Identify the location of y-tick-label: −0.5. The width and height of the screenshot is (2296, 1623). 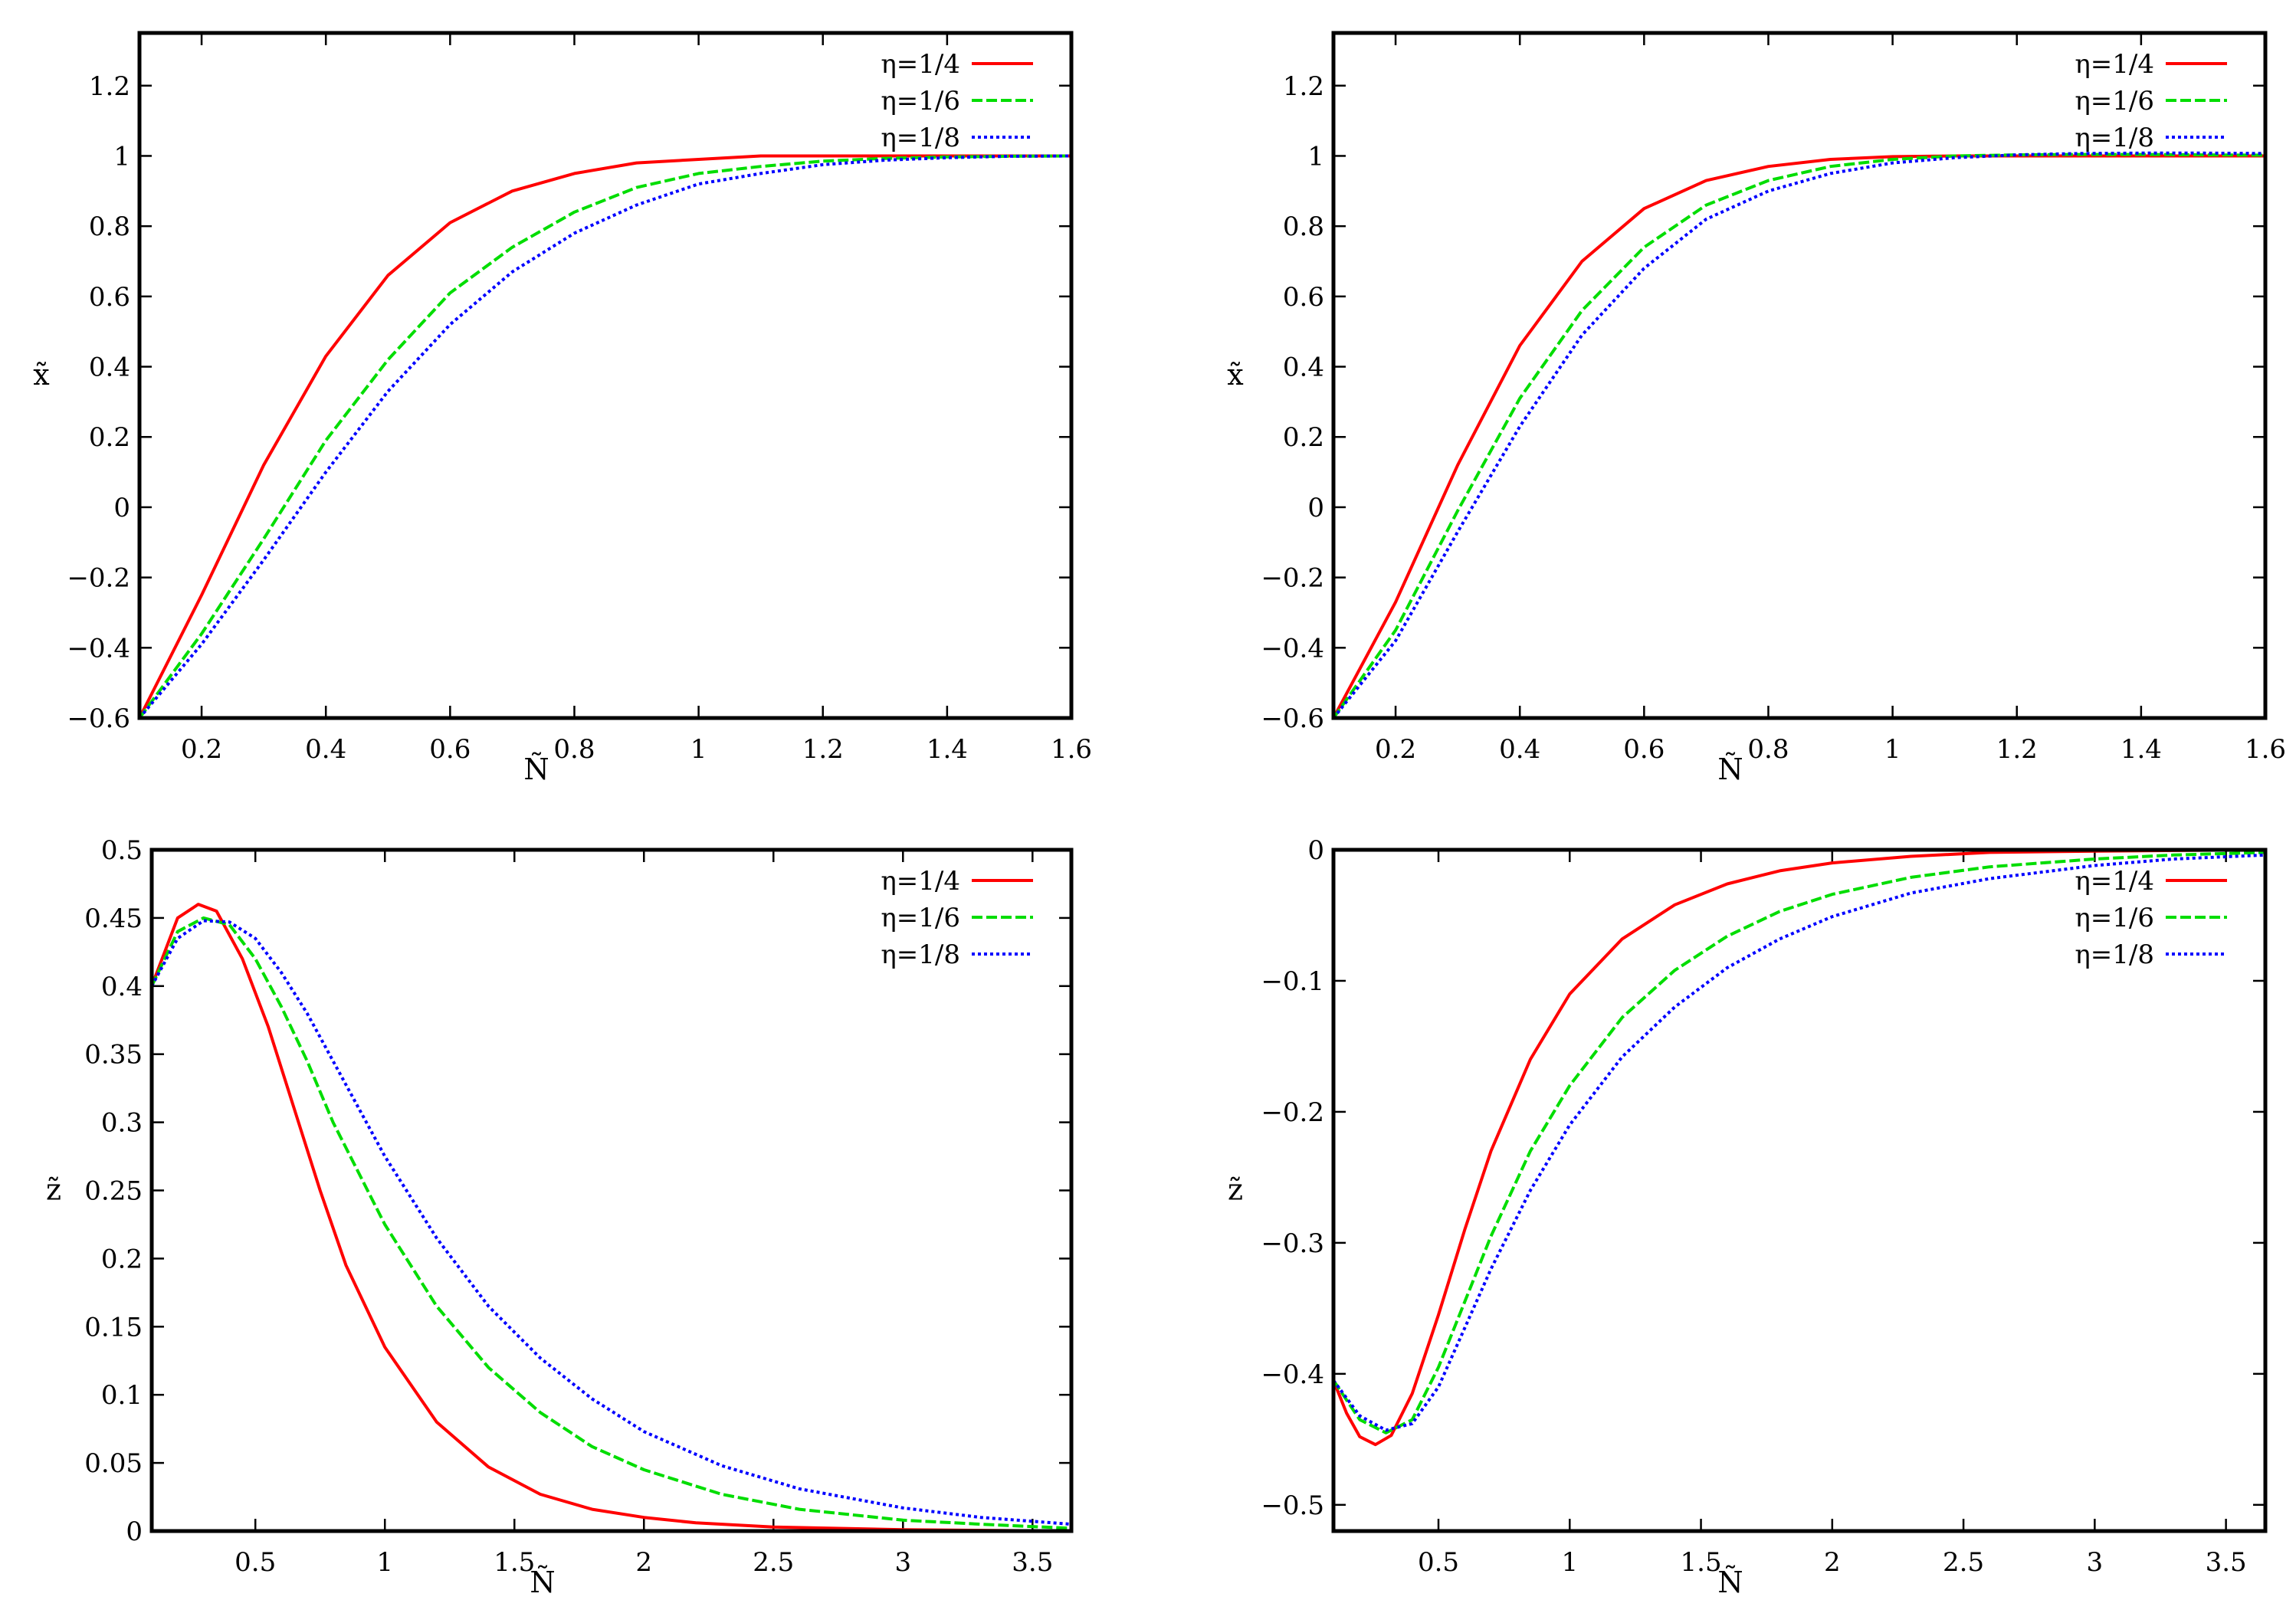
(1292, 1506).